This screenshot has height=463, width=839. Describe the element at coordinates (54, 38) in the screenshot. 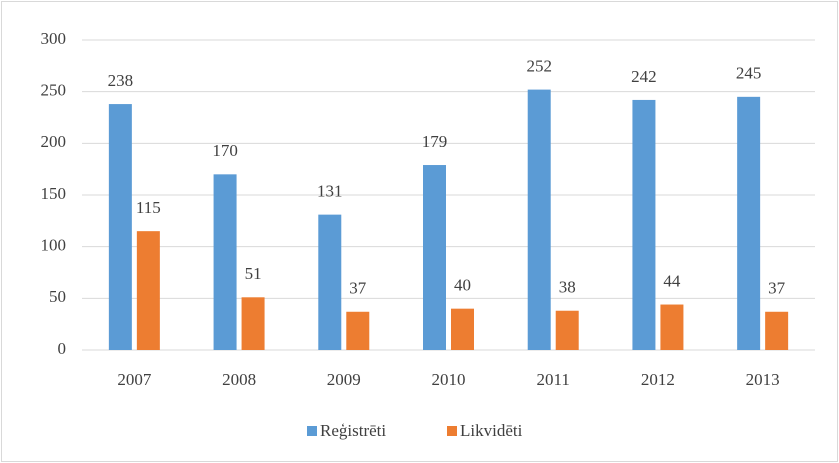

I see `y-tick-label: 300` at that location.